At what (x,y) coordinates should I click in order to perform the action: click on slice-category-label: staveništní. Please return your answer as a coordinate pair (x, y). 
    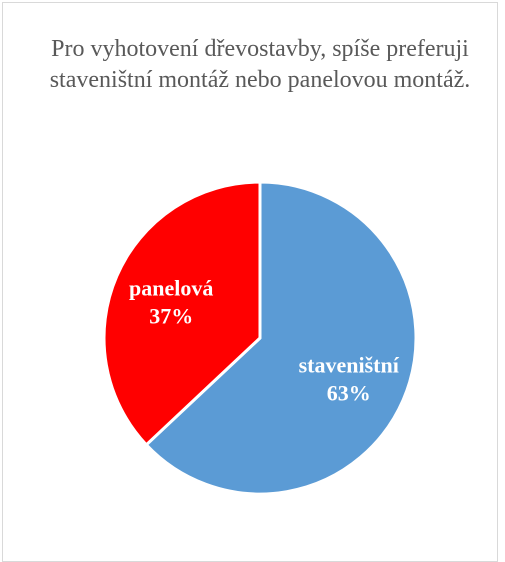
    Looking at the image, I should click on (349, 364).